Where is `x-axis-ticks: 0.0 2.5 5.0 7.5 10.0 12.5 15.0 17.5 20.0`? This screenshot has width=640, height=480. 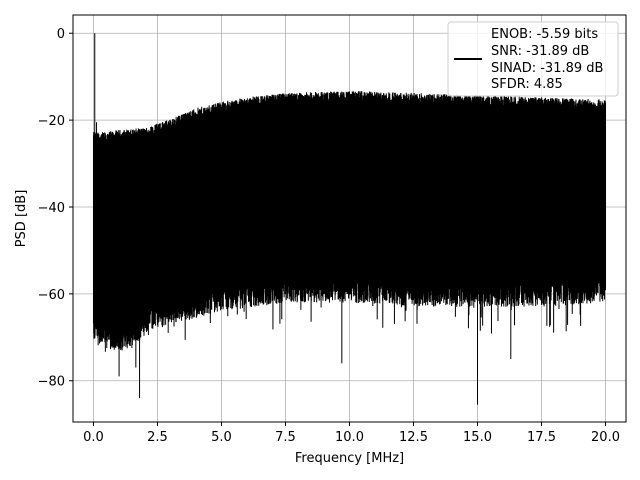 x-axis-ticks: 0.0 2.5 5.0 7.5 10.0 12.5 15.0 17.5 20.0 is located at coordinates (351, 433).